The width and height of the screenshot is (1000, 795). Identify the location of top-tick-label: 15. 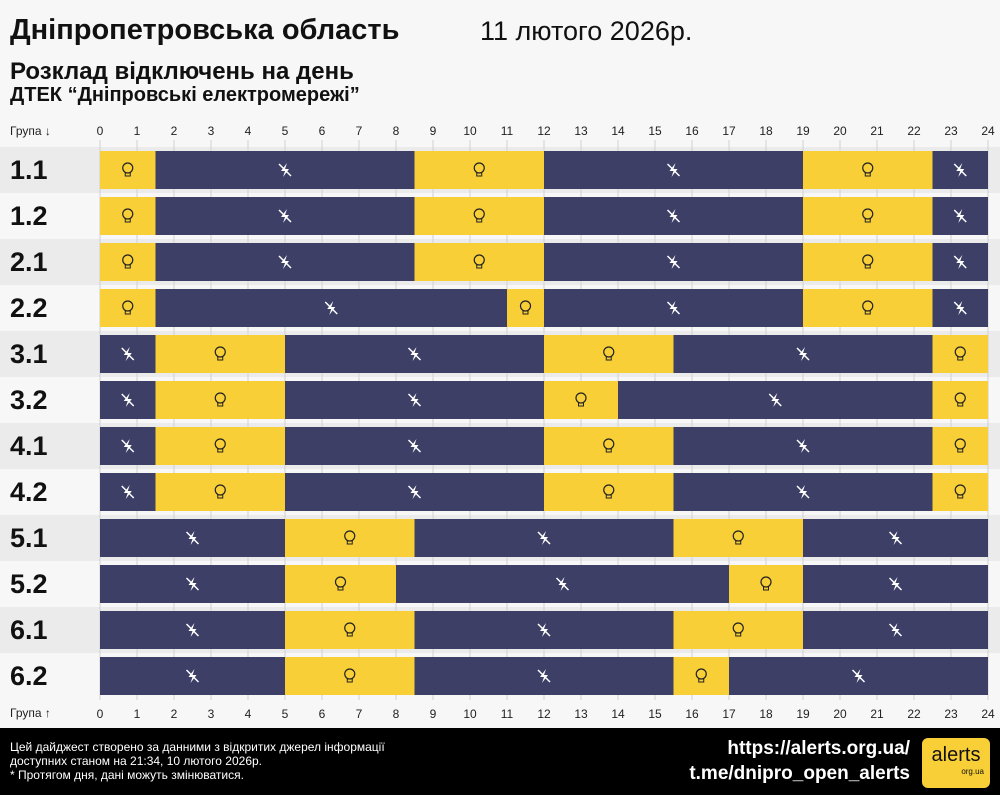
(655, 131).